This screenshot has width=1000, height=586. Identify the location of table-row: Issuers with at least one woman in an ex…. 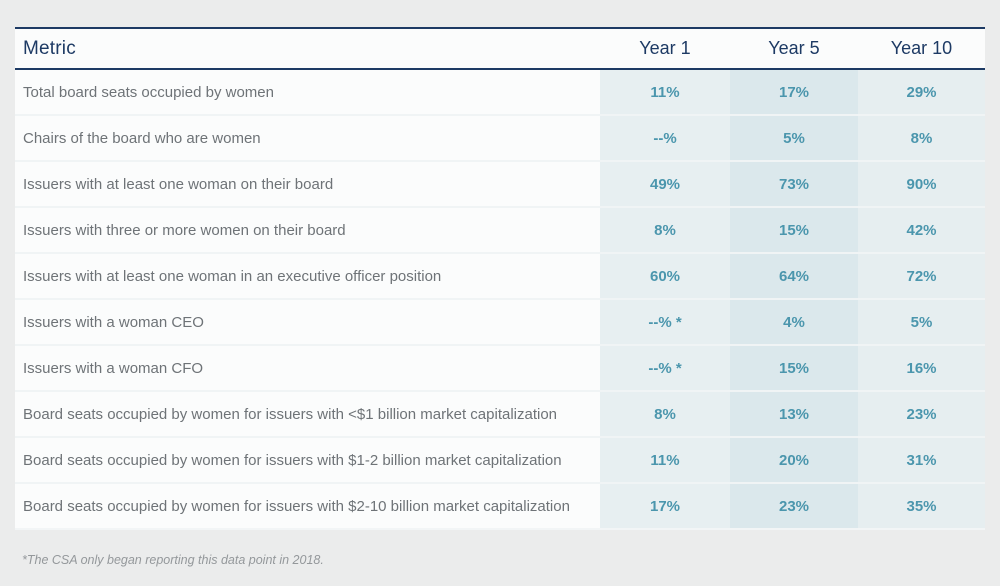
(500, 275).